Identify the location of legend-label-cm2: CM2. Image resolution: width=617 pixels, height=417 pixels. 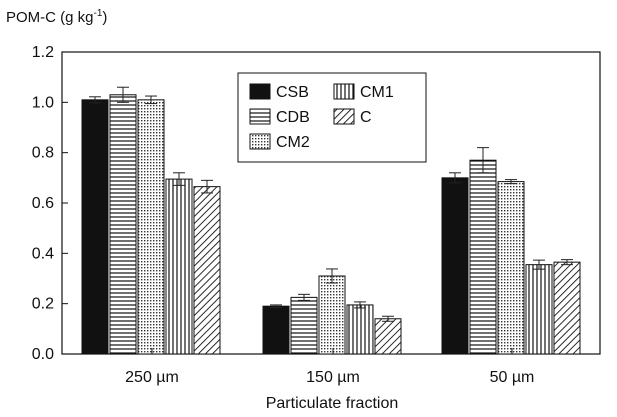
(293, 142).